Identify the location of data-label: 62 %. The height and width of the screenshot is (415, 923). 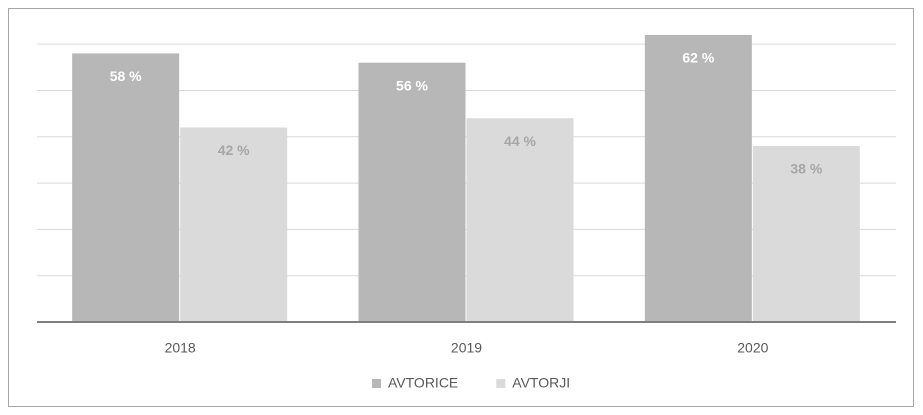
(698, 58).